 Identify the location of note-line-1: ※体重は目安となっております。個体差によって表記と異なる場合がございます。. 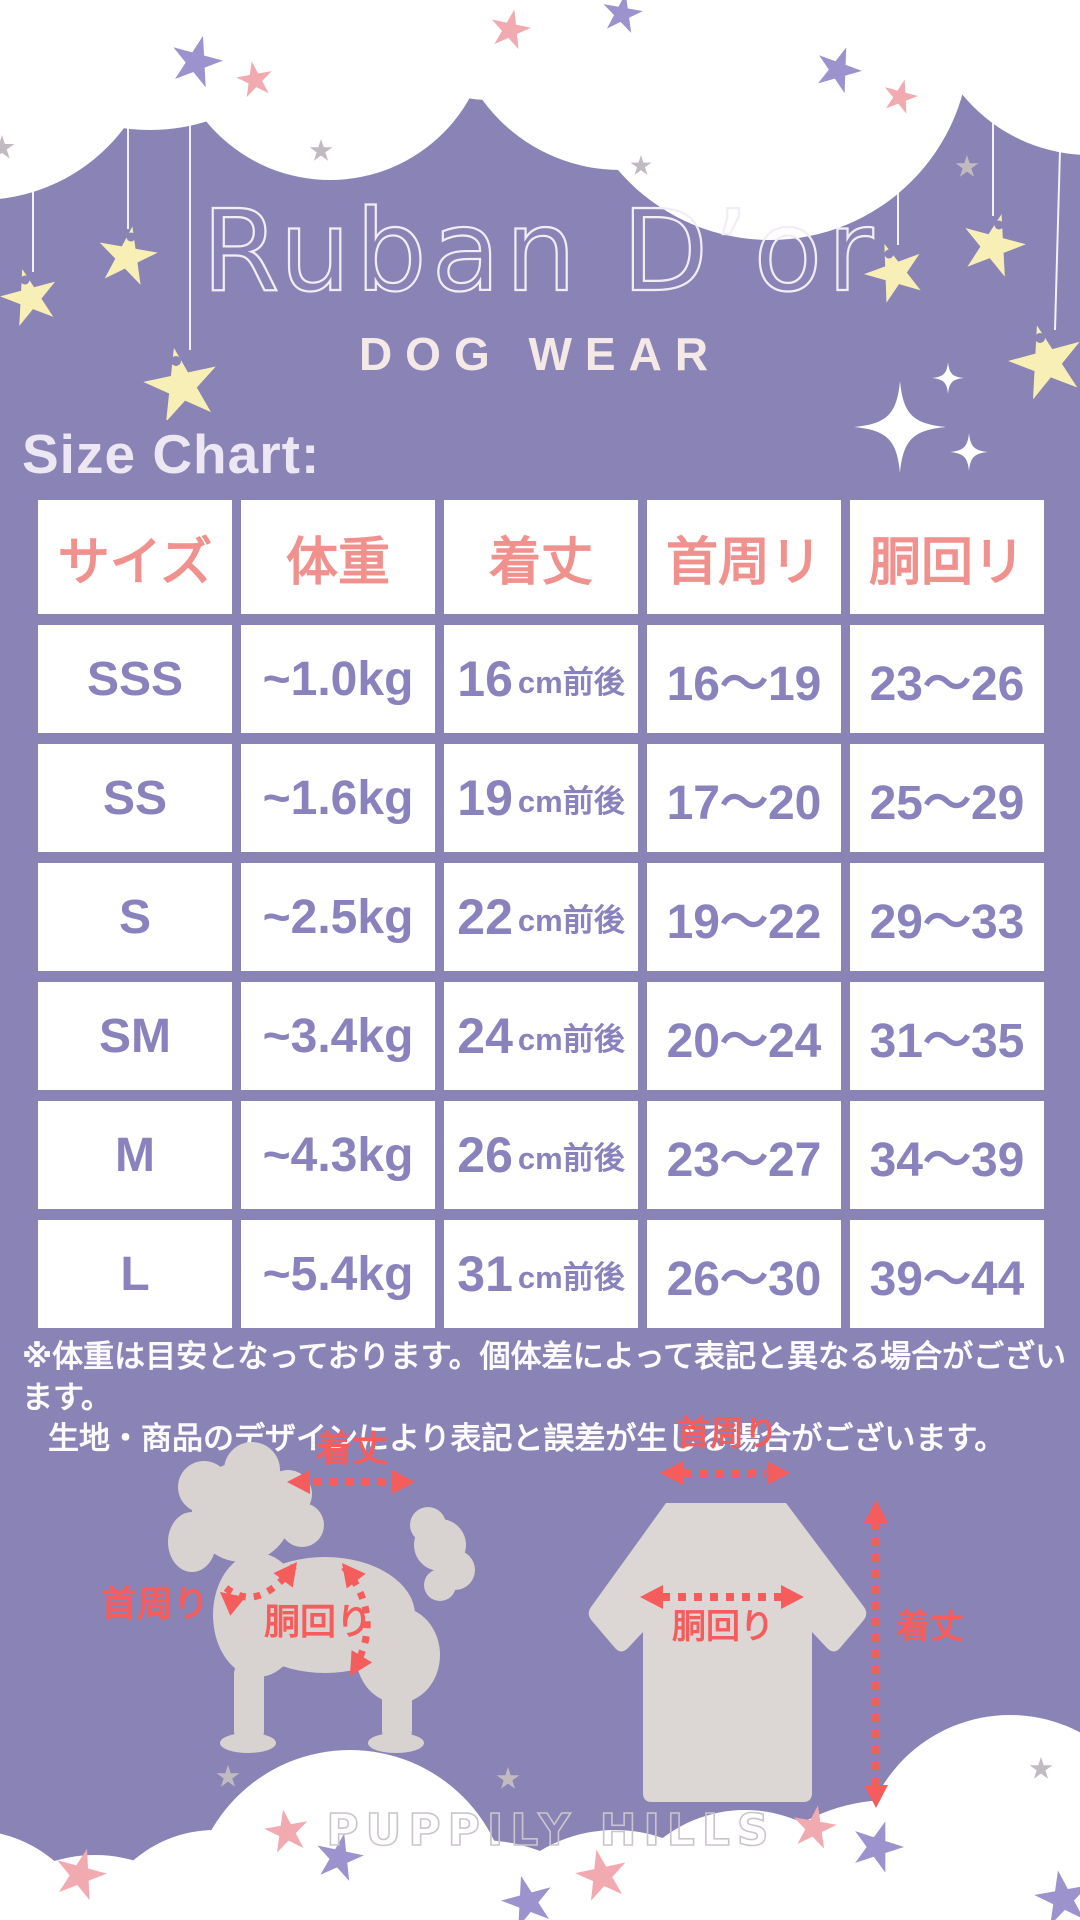
(544, 1377).